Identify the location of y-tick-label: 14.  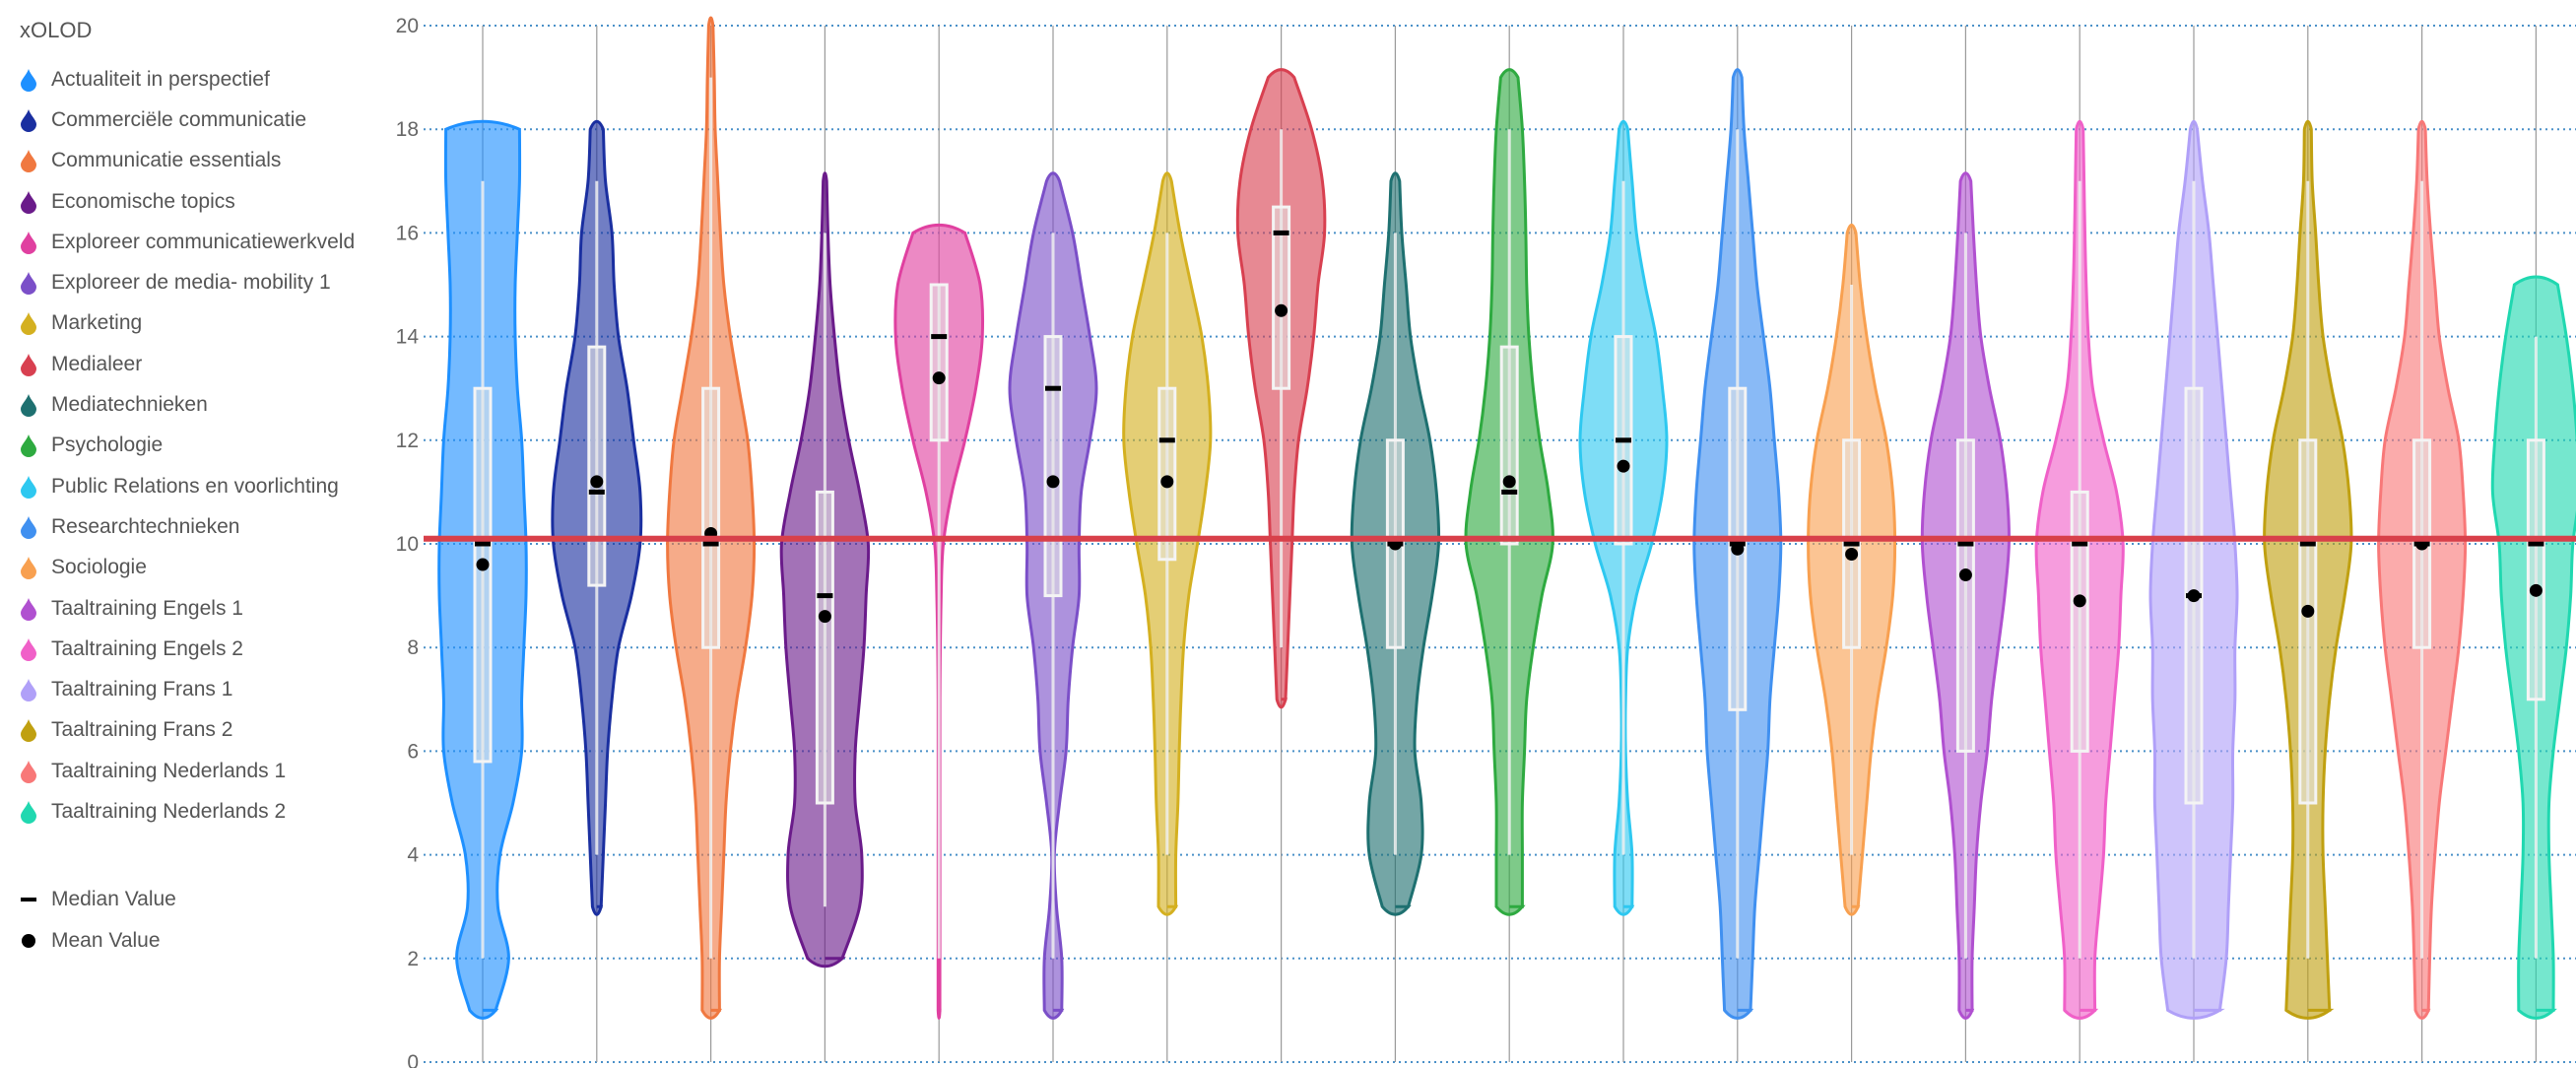
(408, 337).